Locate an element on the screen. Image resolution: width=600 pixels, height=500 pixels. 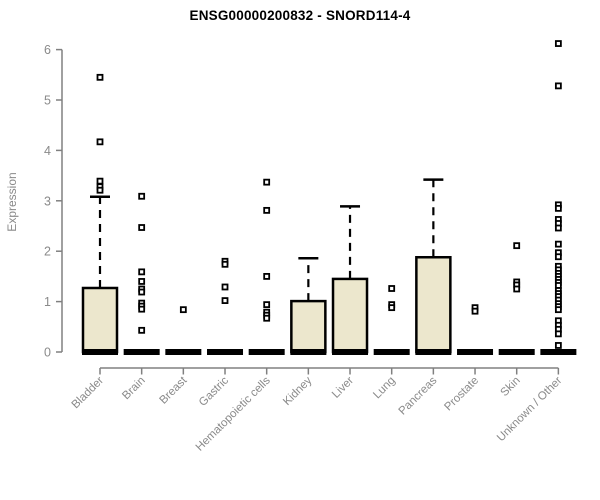
outliers-prostate is located at coordinates (475, 309).